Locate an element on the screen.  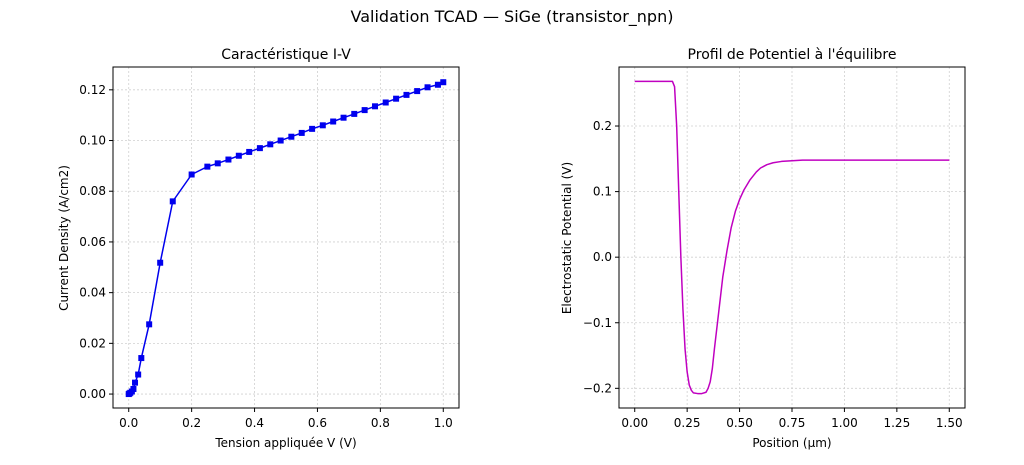
potential-x-tick-label: 0.75 is located at coordinates (792, 423).